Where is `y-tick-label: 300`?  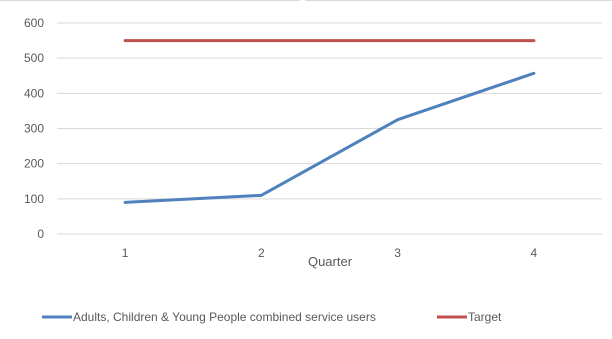 y-tick-label: 300 is located at coordinates (34, 129).